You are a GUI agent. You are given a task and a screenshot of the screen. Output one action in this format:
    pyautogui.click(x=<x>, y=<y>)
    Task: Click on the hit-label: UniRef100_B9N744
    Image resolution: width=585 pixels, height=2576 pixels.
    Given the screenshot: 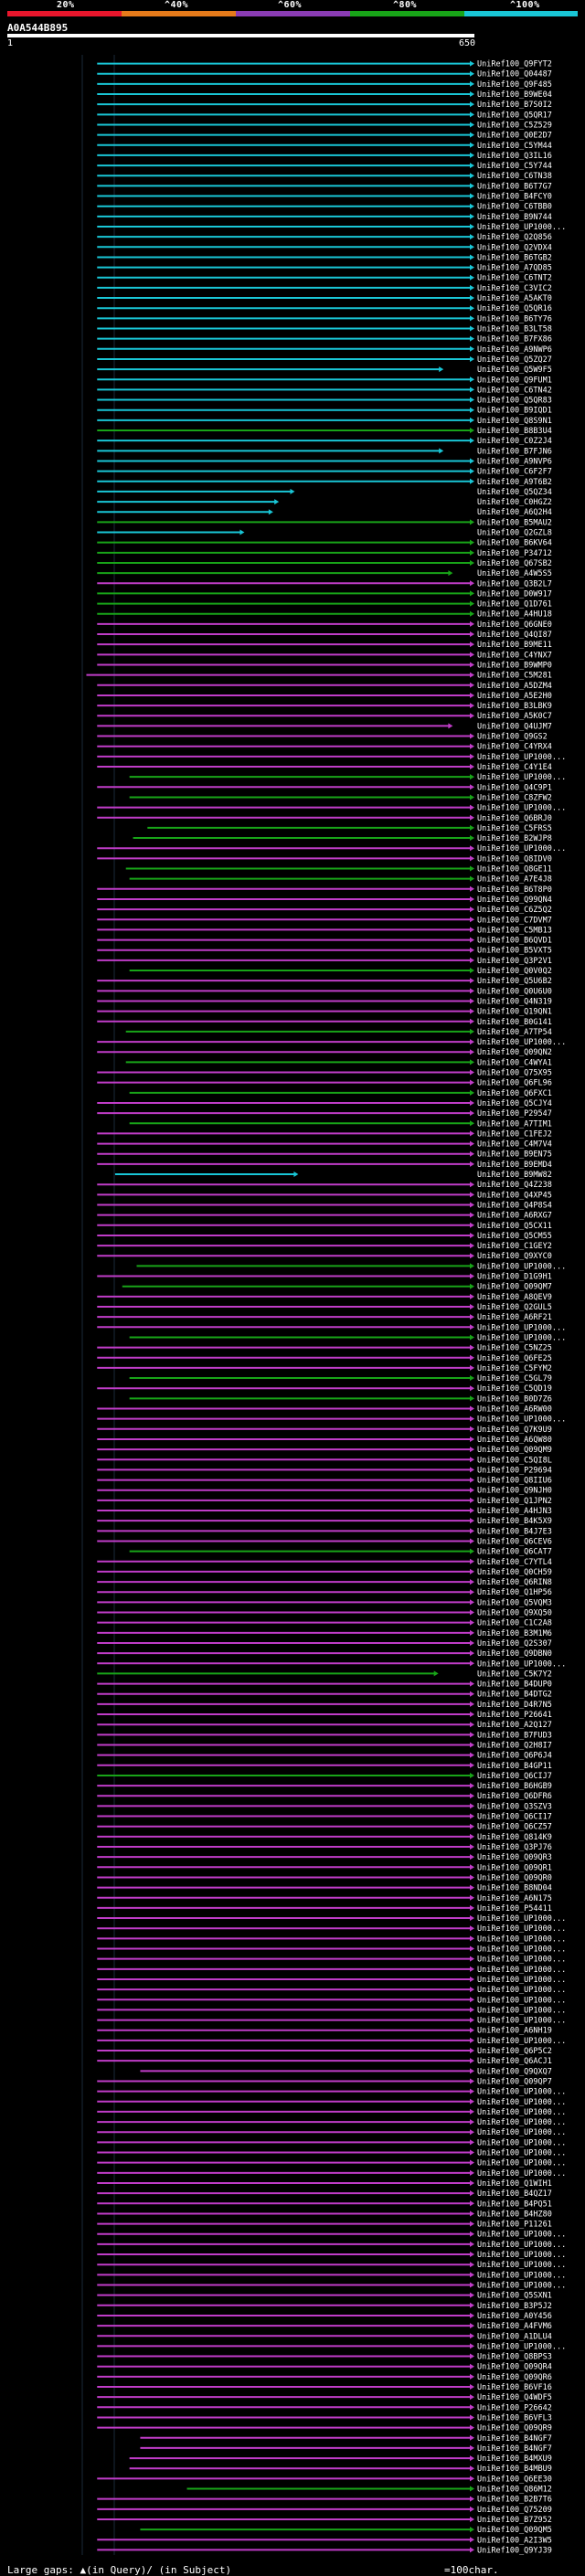 What is the action you would take?
    pyautogui.click(x=514, y=217)
    